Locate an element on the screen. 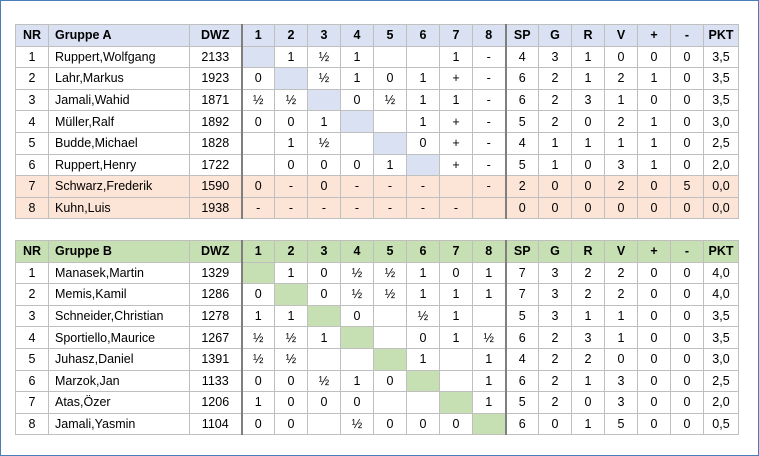 This screenshot has width=759, height=456. player-name: Manasek,Martin is located at coordinates (119, 273).